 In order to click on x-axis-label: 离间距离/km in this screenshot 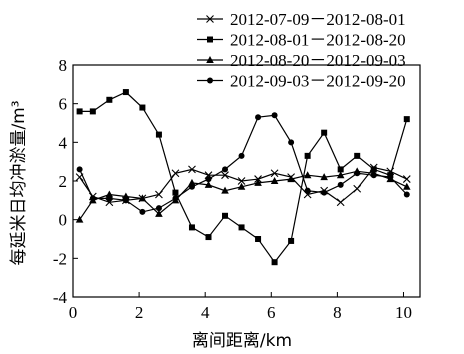, I will do `click(242, 341)`.